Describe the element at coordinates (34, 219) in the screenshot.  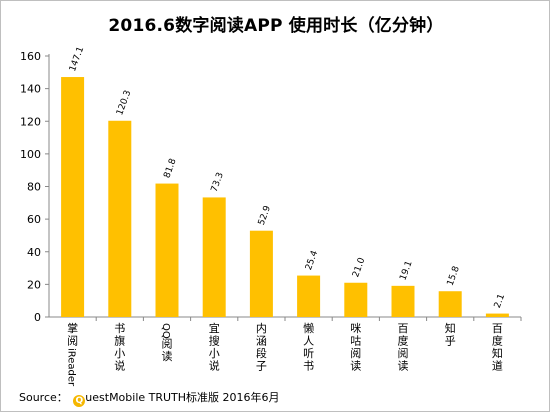
I see `y-tick-label: 60` at that location.